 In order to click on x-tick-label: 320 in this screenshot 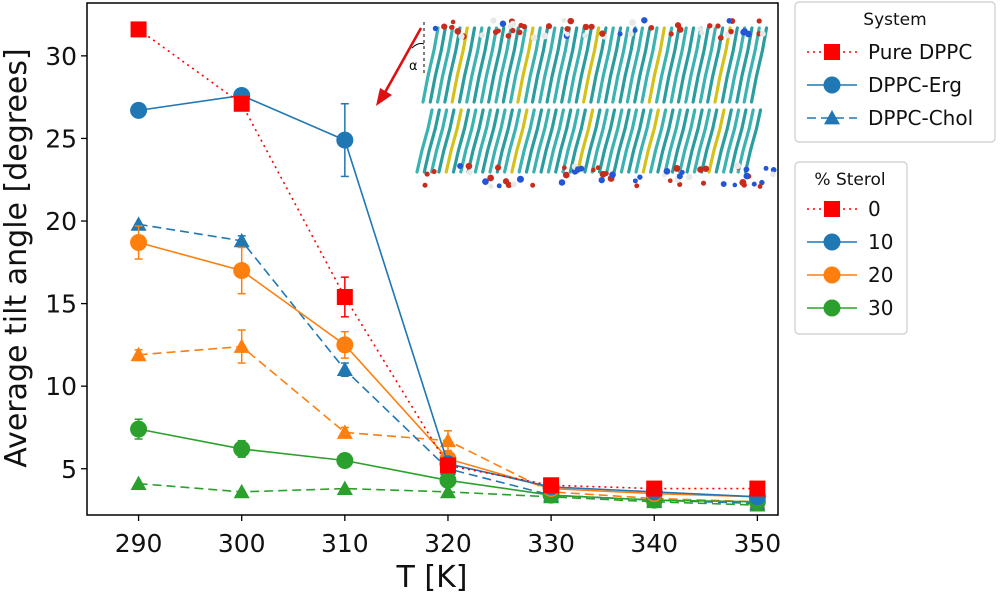, I will do `click(448, 543)`.